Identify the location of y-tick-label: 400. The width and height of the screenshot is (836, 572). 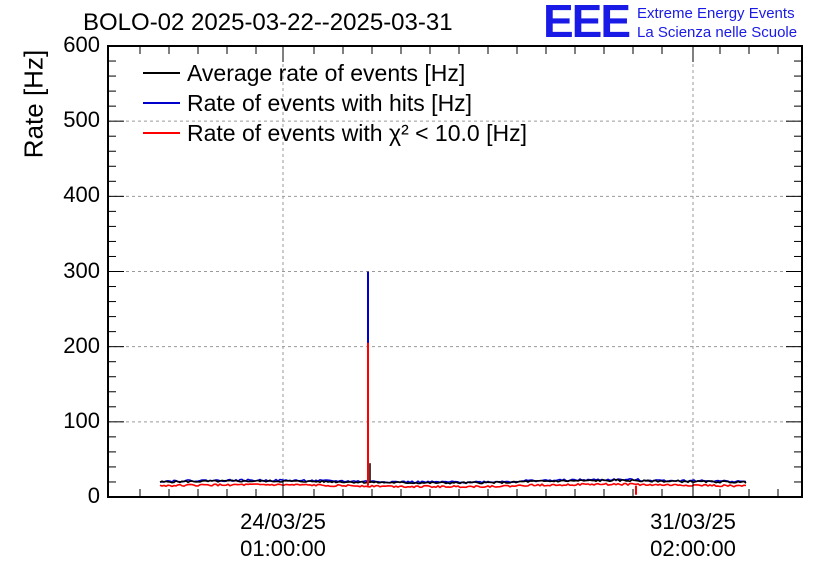
(81, 195).